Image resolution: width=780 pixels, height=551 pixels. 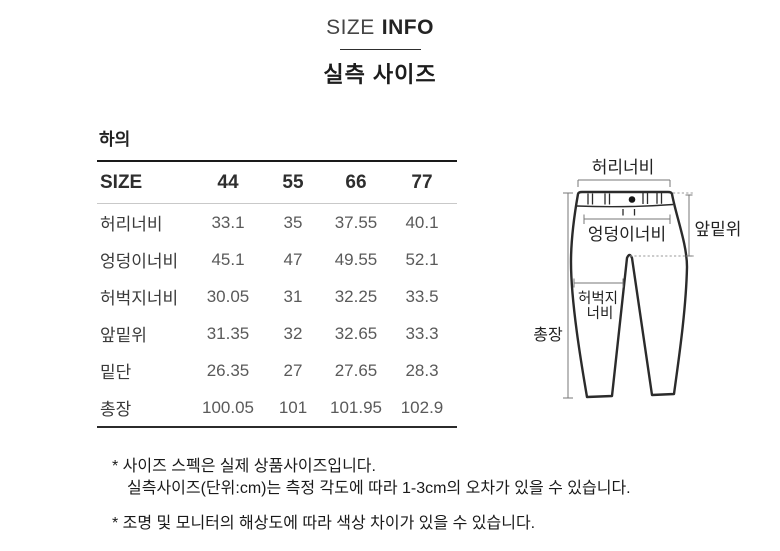 What do you see at coordinates (627, 219) in the screenshot?
I see `hip-measure-line` at bounding box center [627, 219].